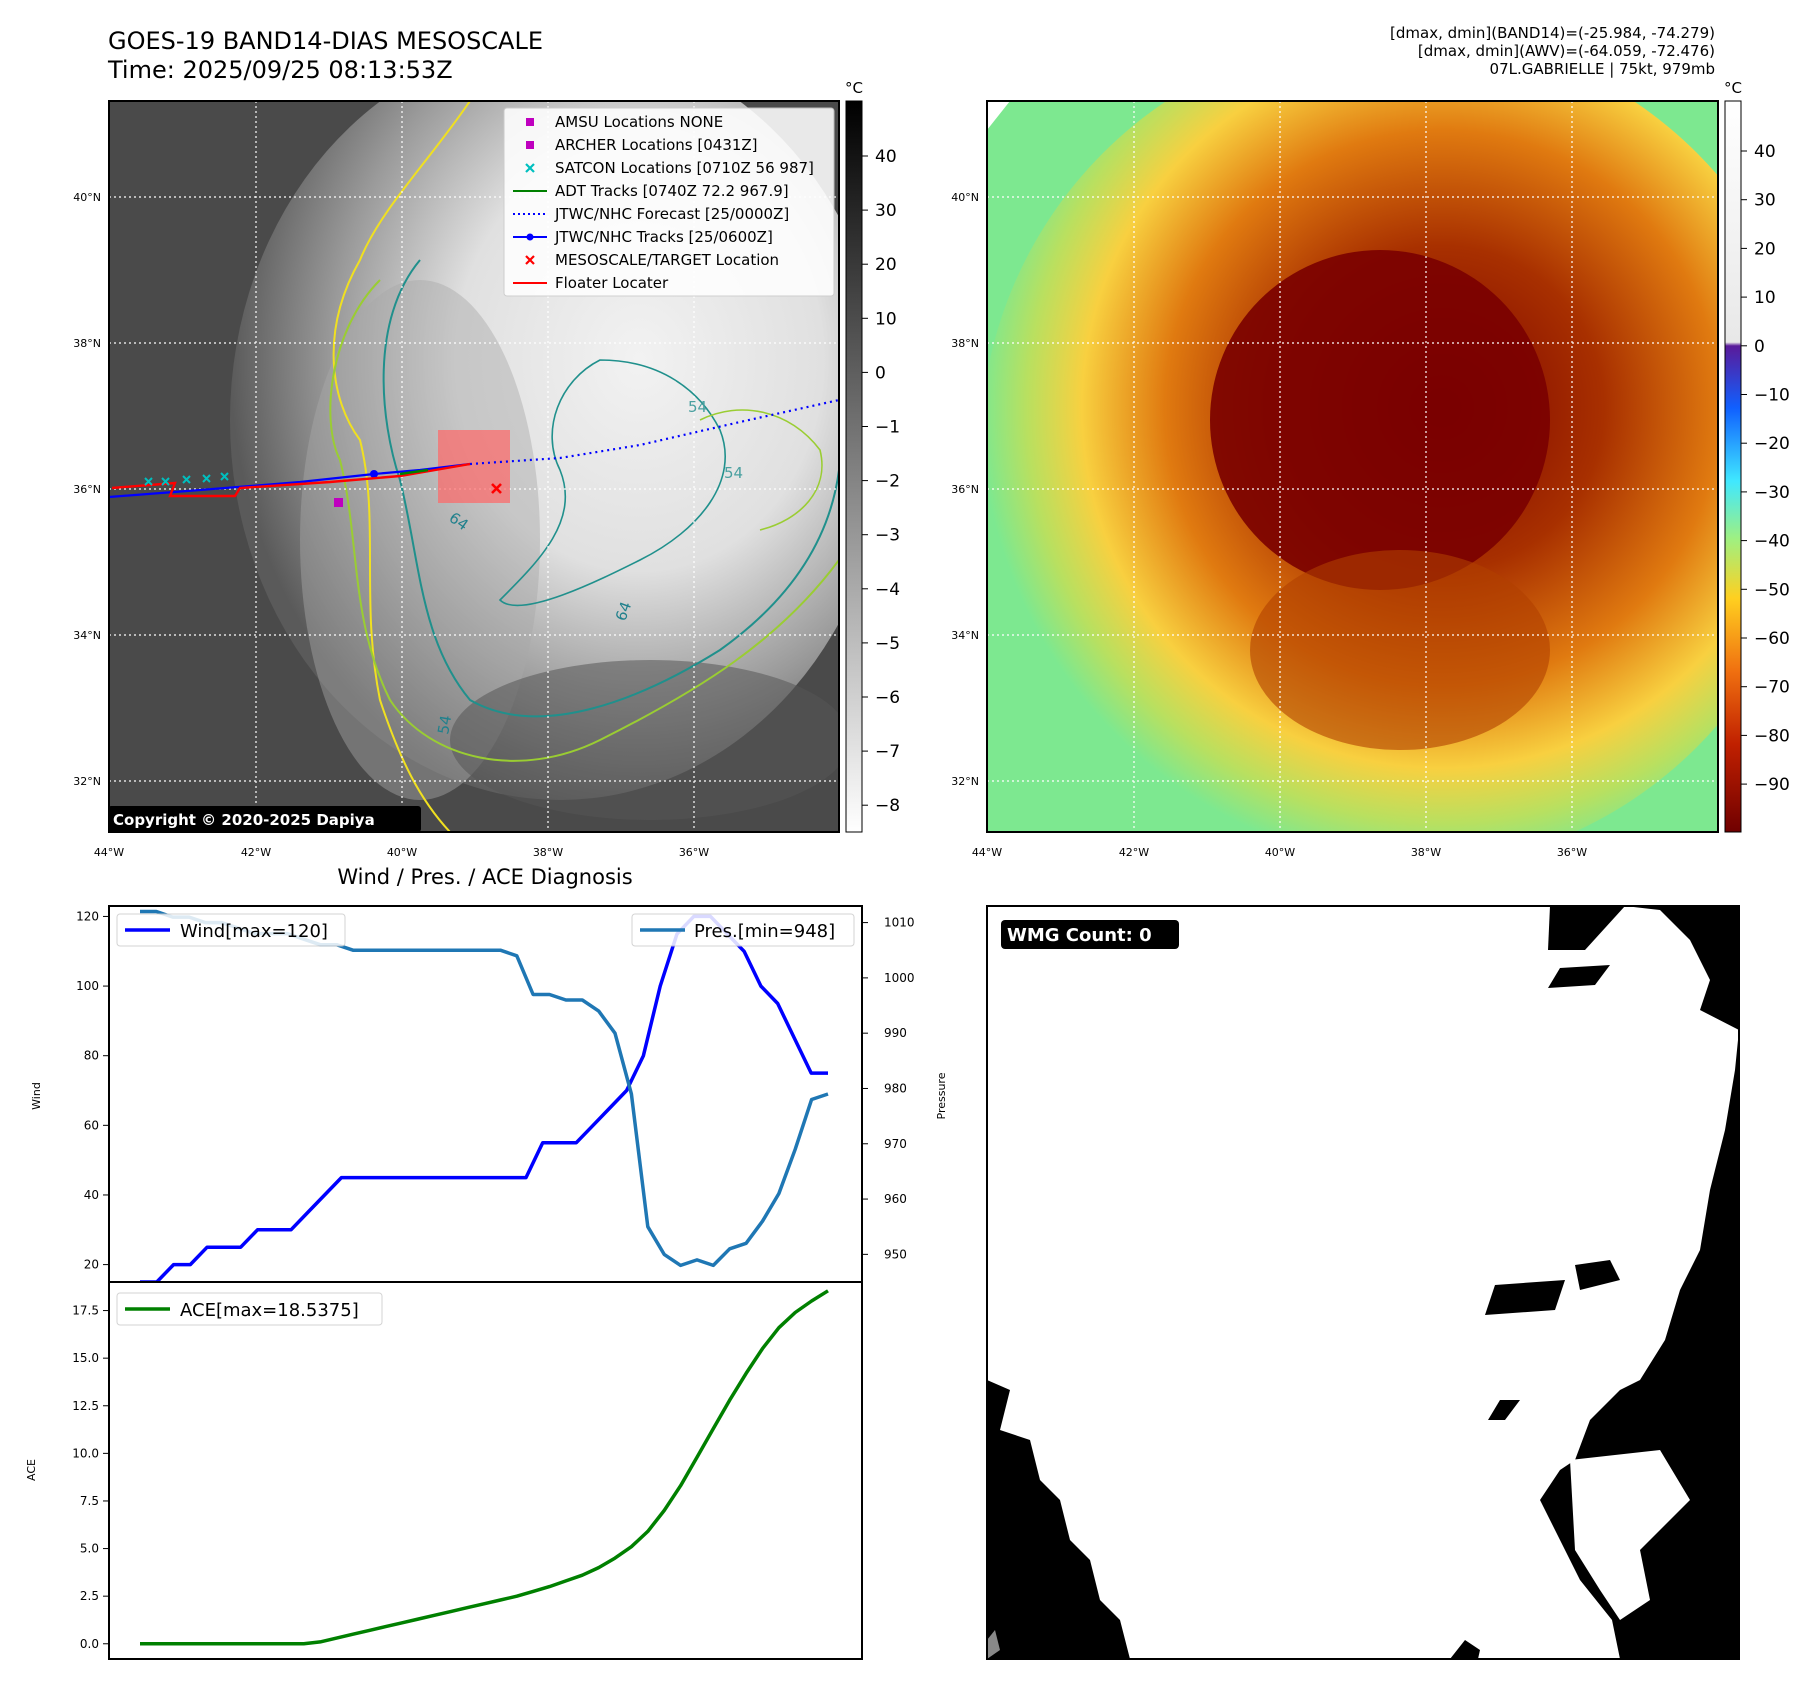  I want to click on wind-tick-label: 40, so click(91, 1195).